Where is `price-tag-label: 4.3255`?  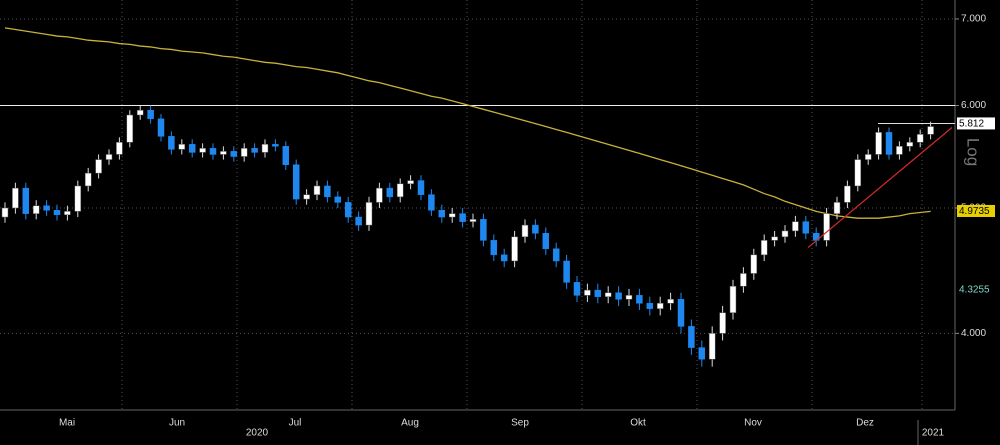
price-tag-label: 4.3255 is located at coordinates (974, 290).